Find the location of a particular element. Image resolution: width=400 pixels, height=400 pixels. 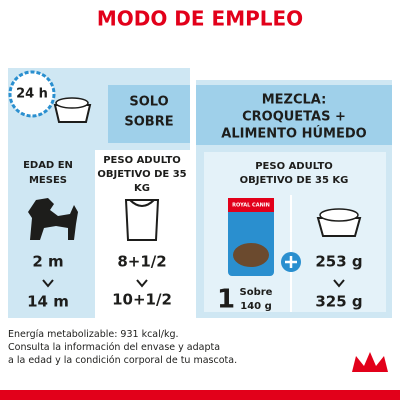

pouch-photo is located at coordinates (251, 255).